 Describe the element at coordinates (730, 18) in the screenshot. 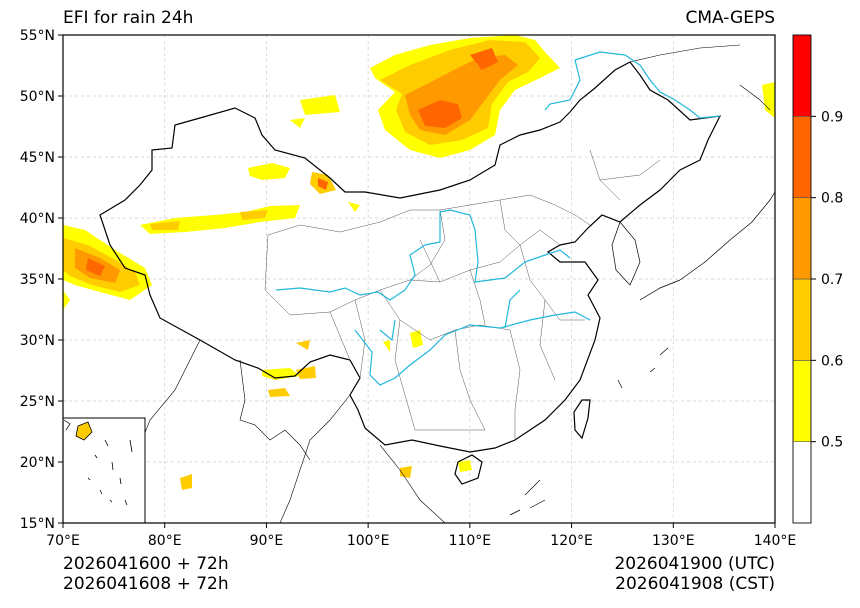

I see `model-name: CMA-GEPS` at that location.